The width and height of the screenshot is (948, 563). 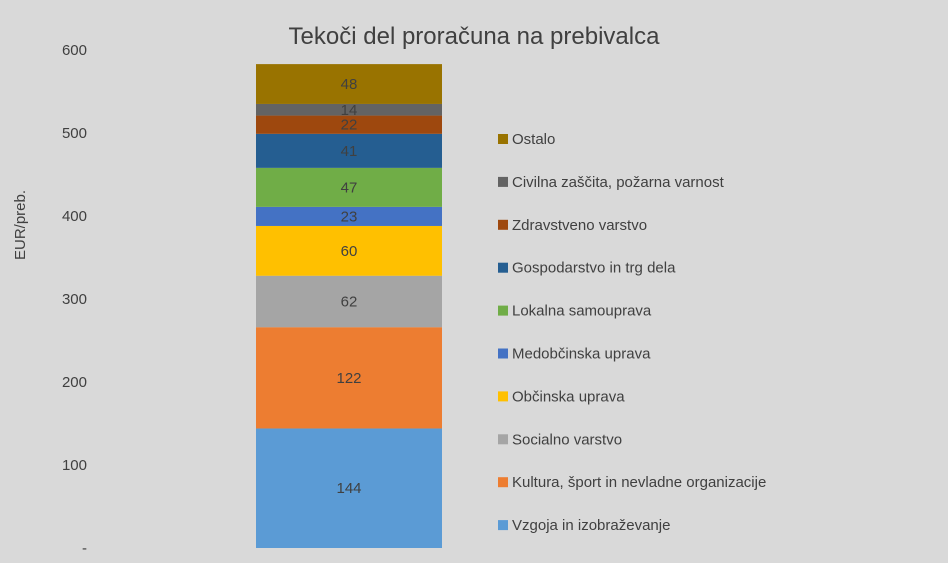 I want to click on legend-item: Socialno varstvo, so click(x=560, y=439).